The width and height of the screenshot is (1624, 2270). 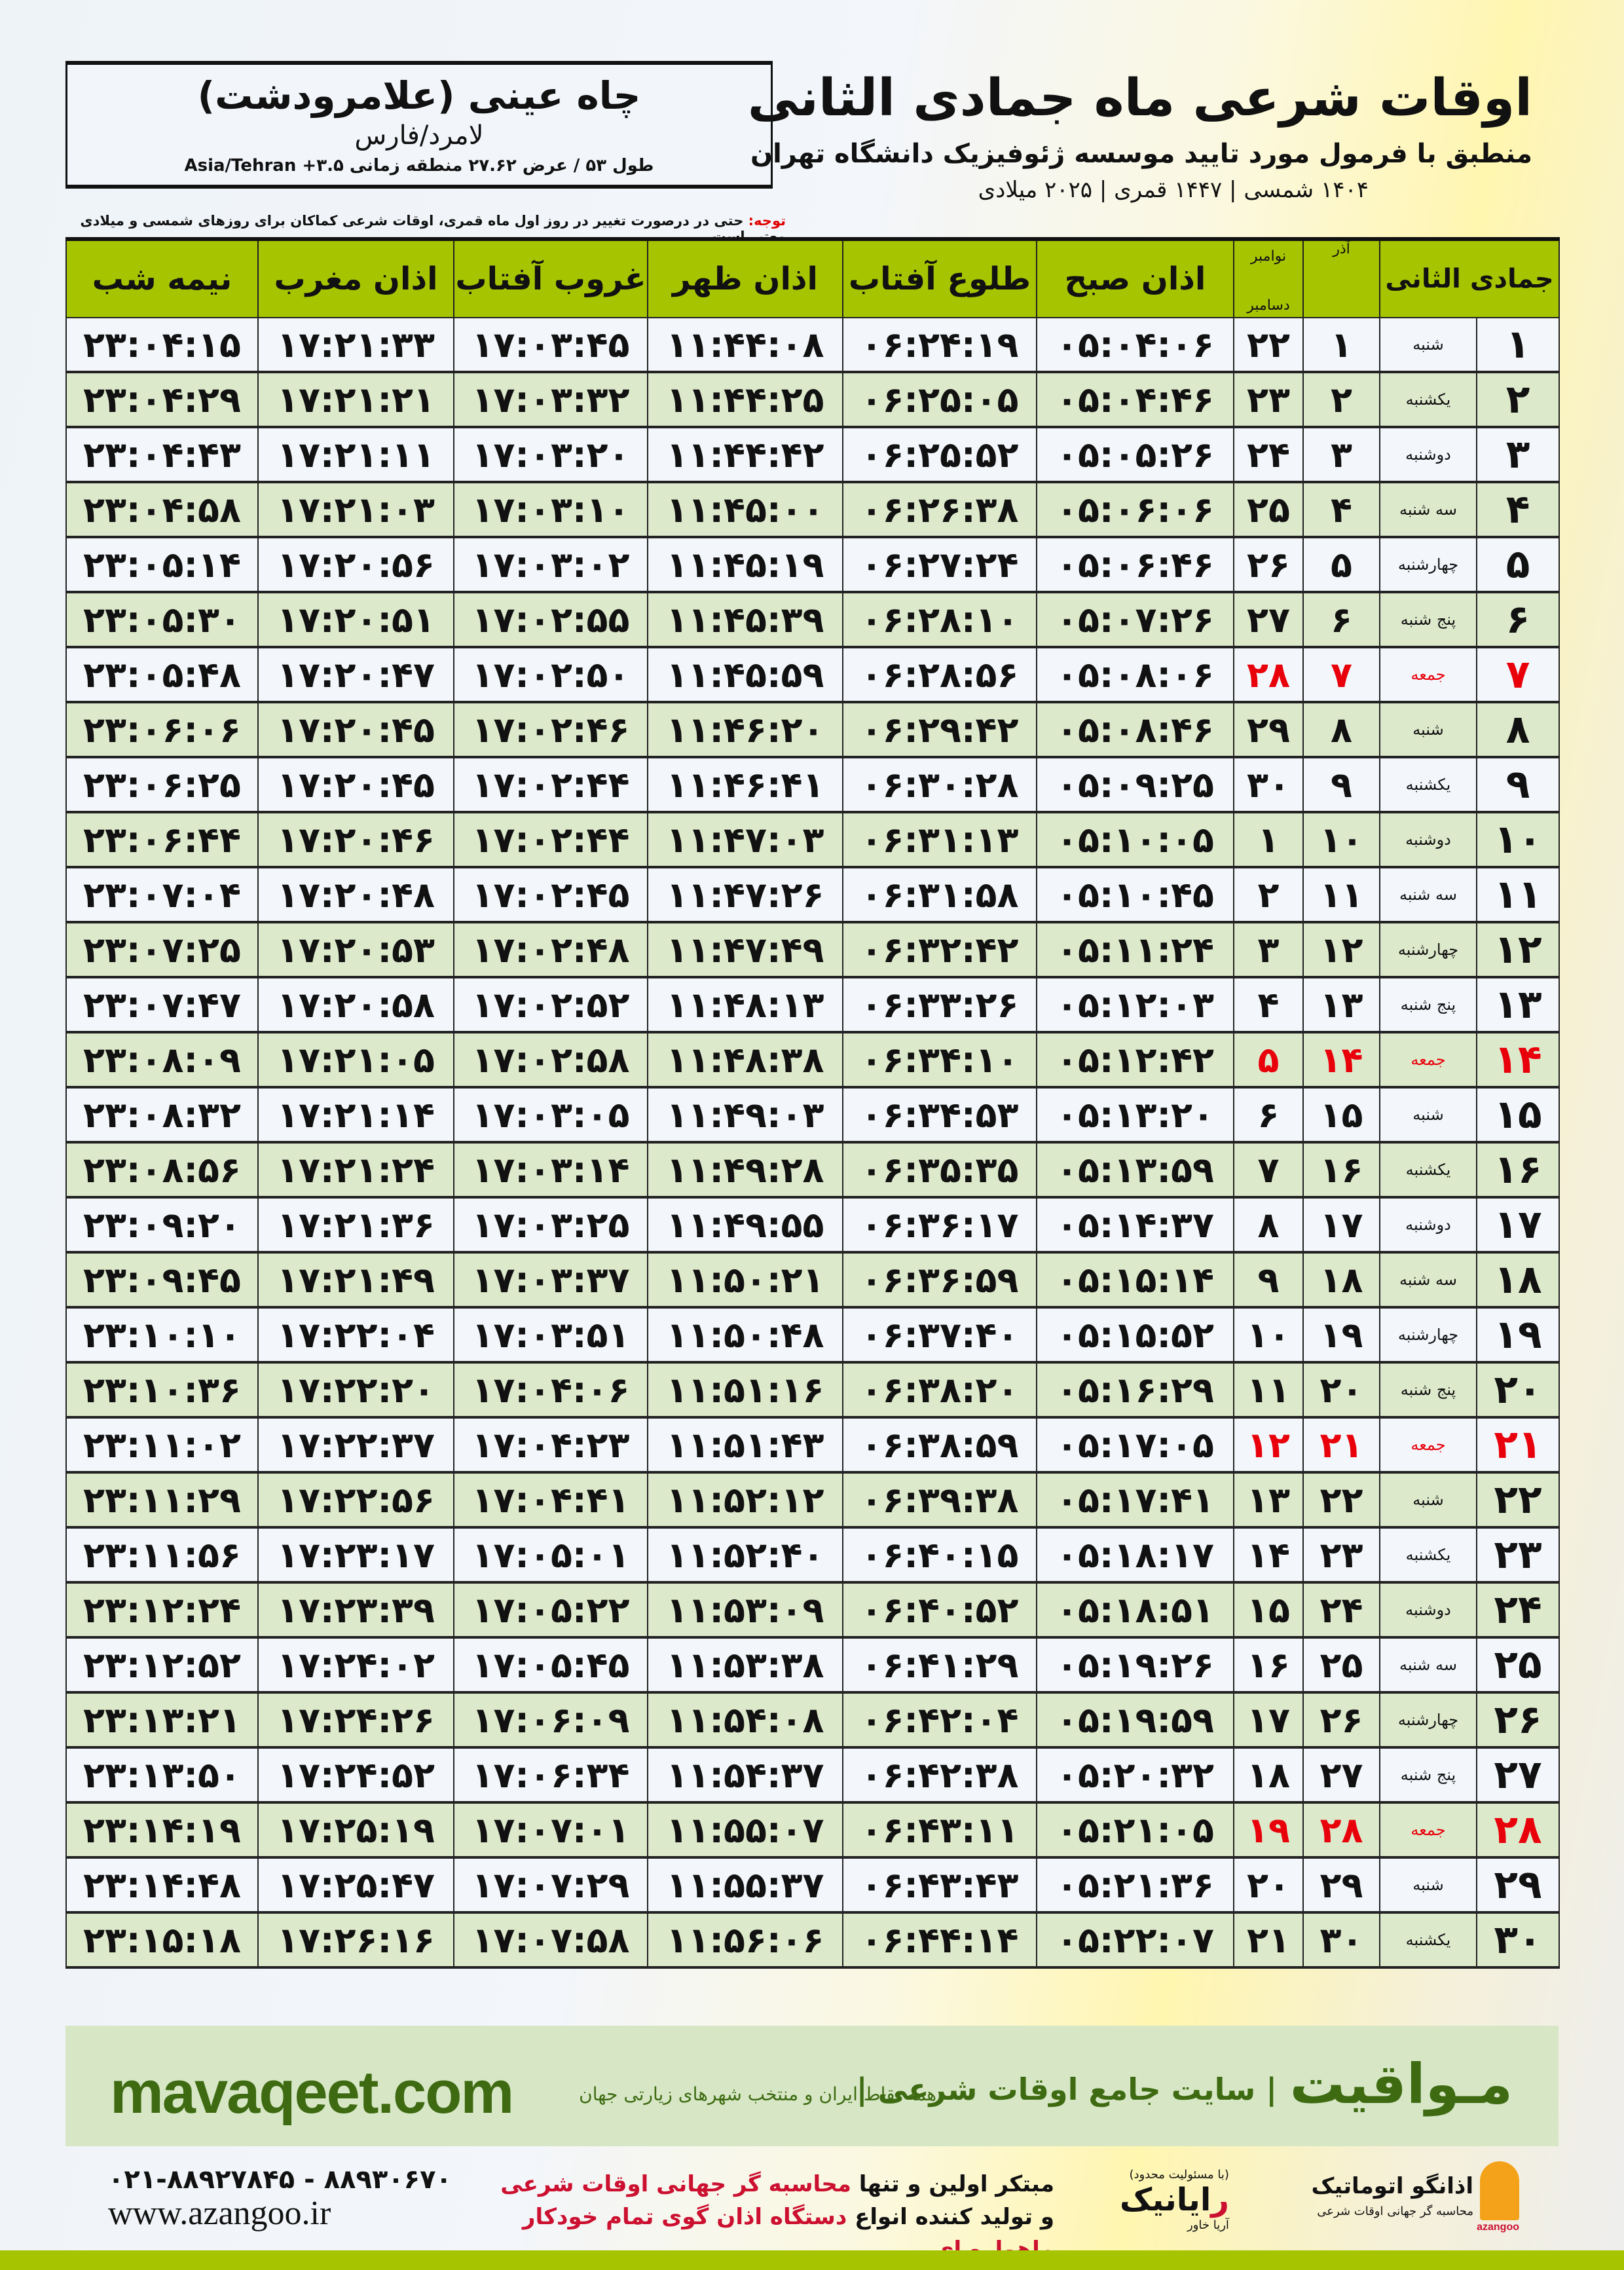 What do you see at coordinates (550, 674) in the screenshot?
I see `cell-sunset: ۱۷:۰۲:۵۰` at bounding box center [550, 674].